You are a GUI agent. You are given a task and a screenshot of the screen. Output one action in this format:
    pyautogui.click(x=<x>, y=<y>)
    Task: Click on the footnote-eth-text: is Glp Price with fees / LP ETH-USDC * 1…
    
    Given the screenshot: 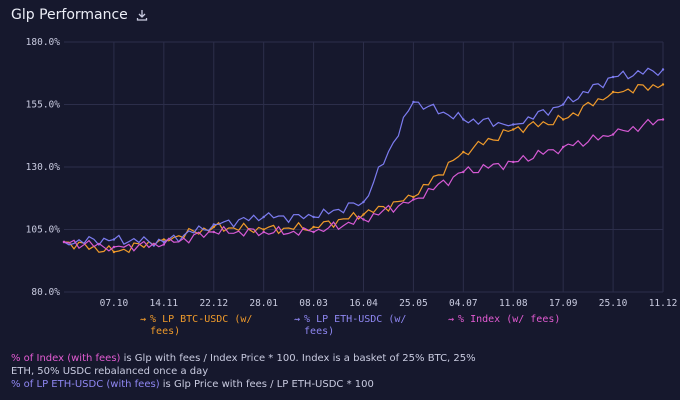 What is the action you would take?
    pyautogui.click(x=266, y=384)
    